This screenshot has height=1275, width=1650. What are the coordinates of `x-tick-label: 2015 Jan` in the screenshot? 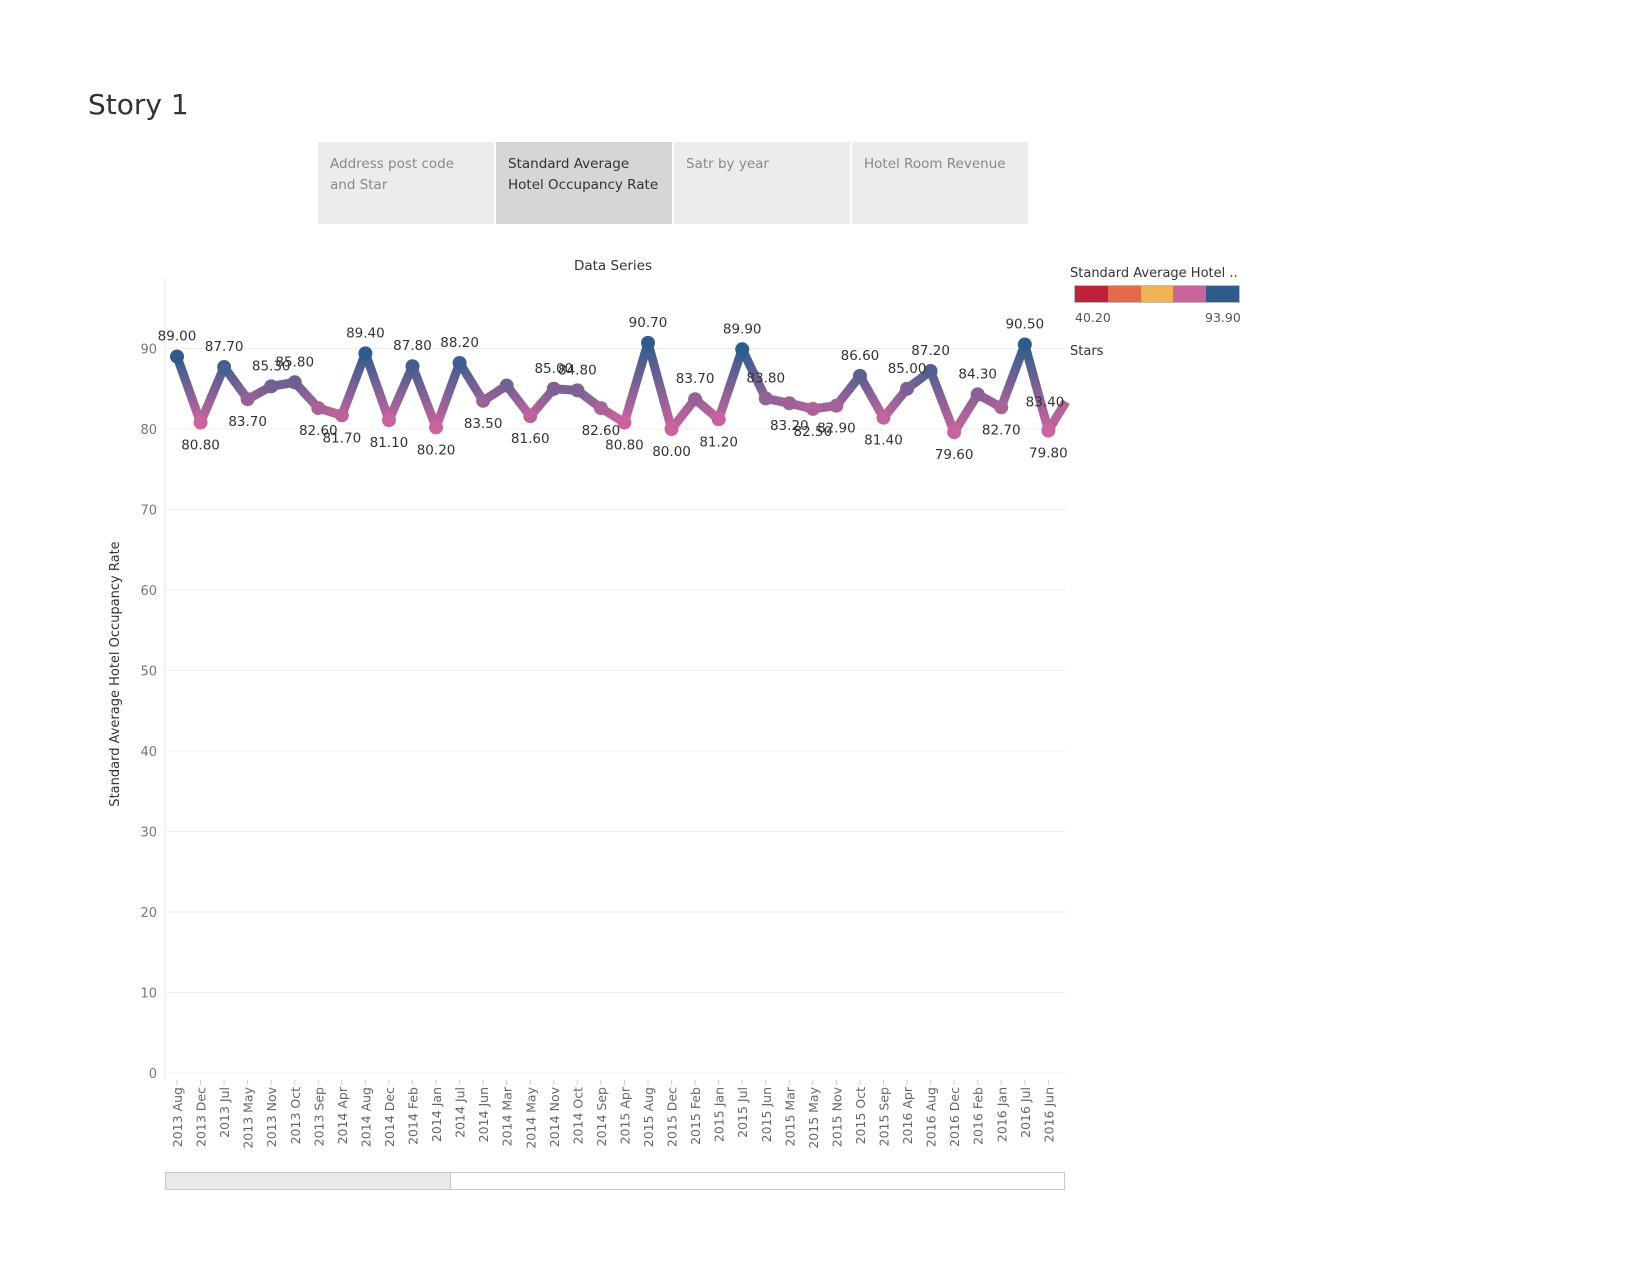 It's located at (719, 1114).